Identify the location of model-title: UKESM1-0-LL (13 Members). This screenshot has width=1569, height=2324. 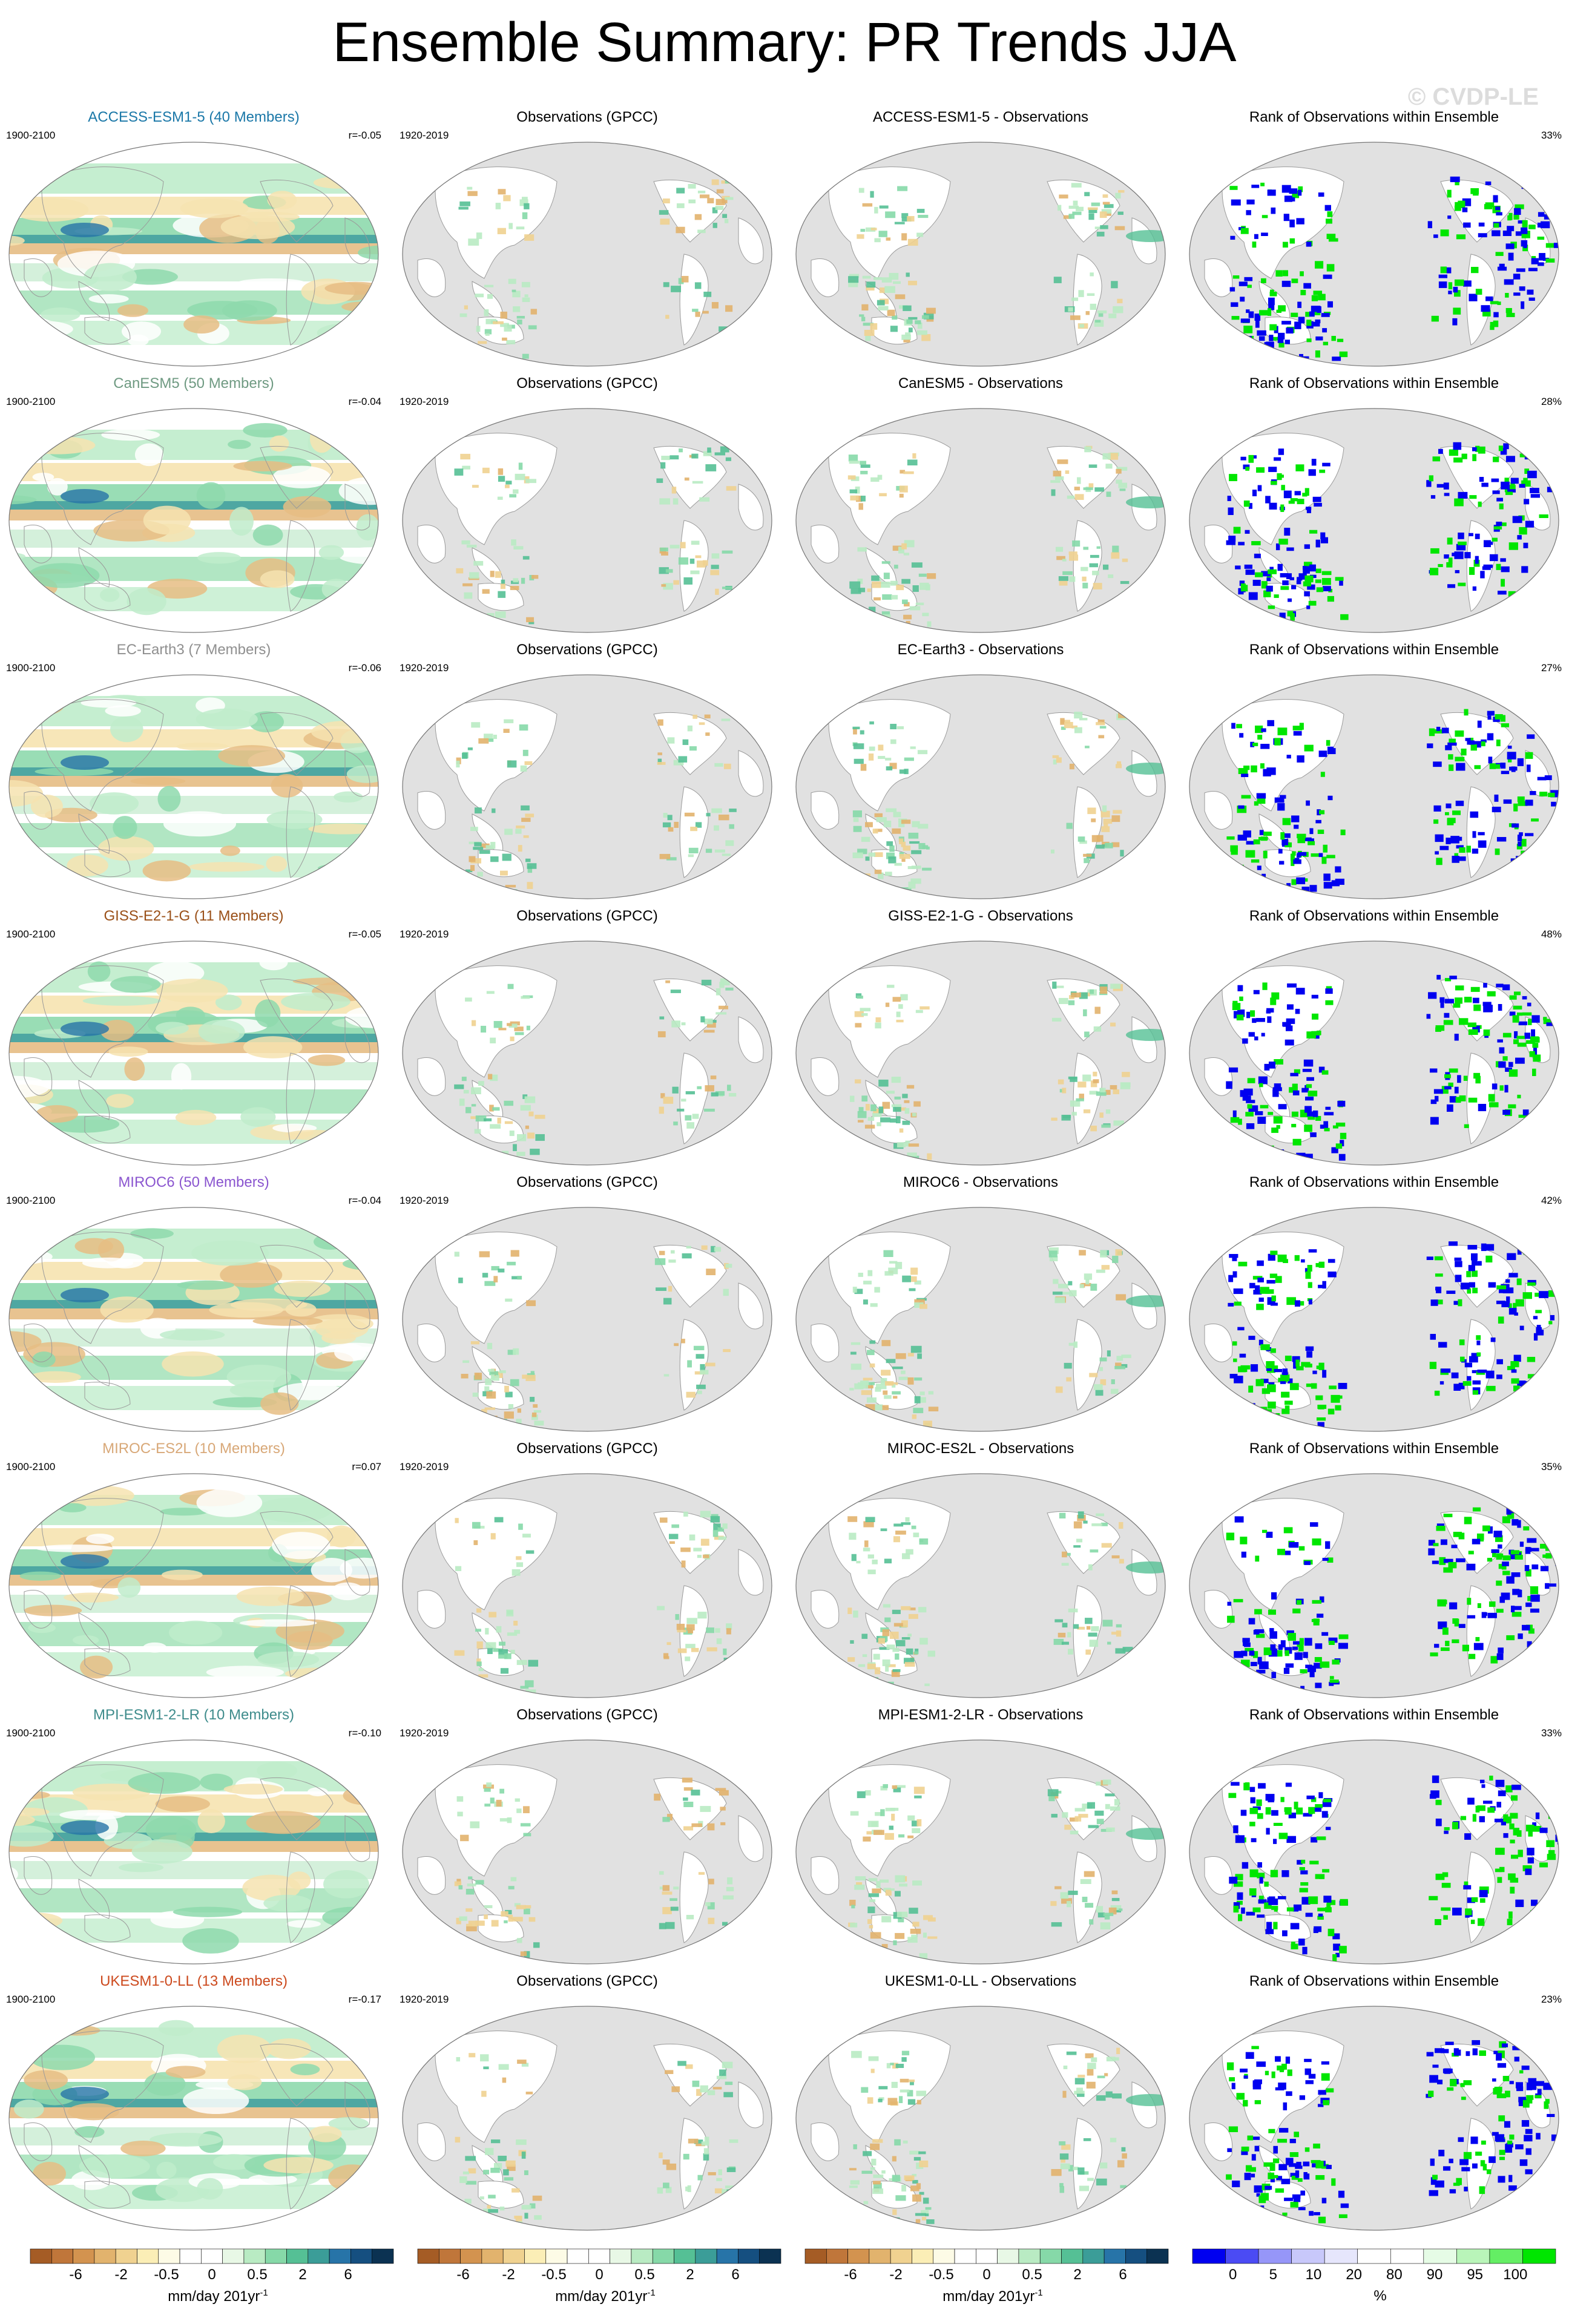
(194, 1981).